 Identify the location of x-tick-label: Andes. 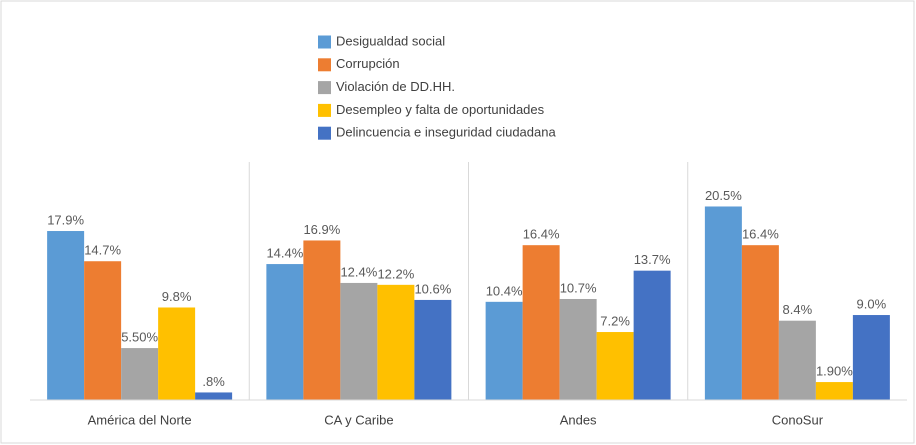
(578, 419).